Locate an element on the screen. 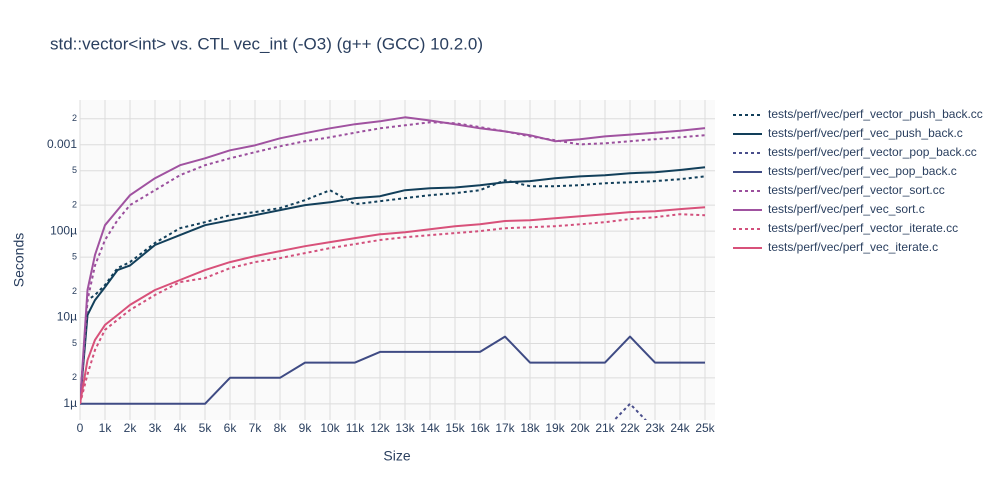 This screenshot has height=500, width=1000. x-tick-label: 12k is located at coordinates (380, 428).